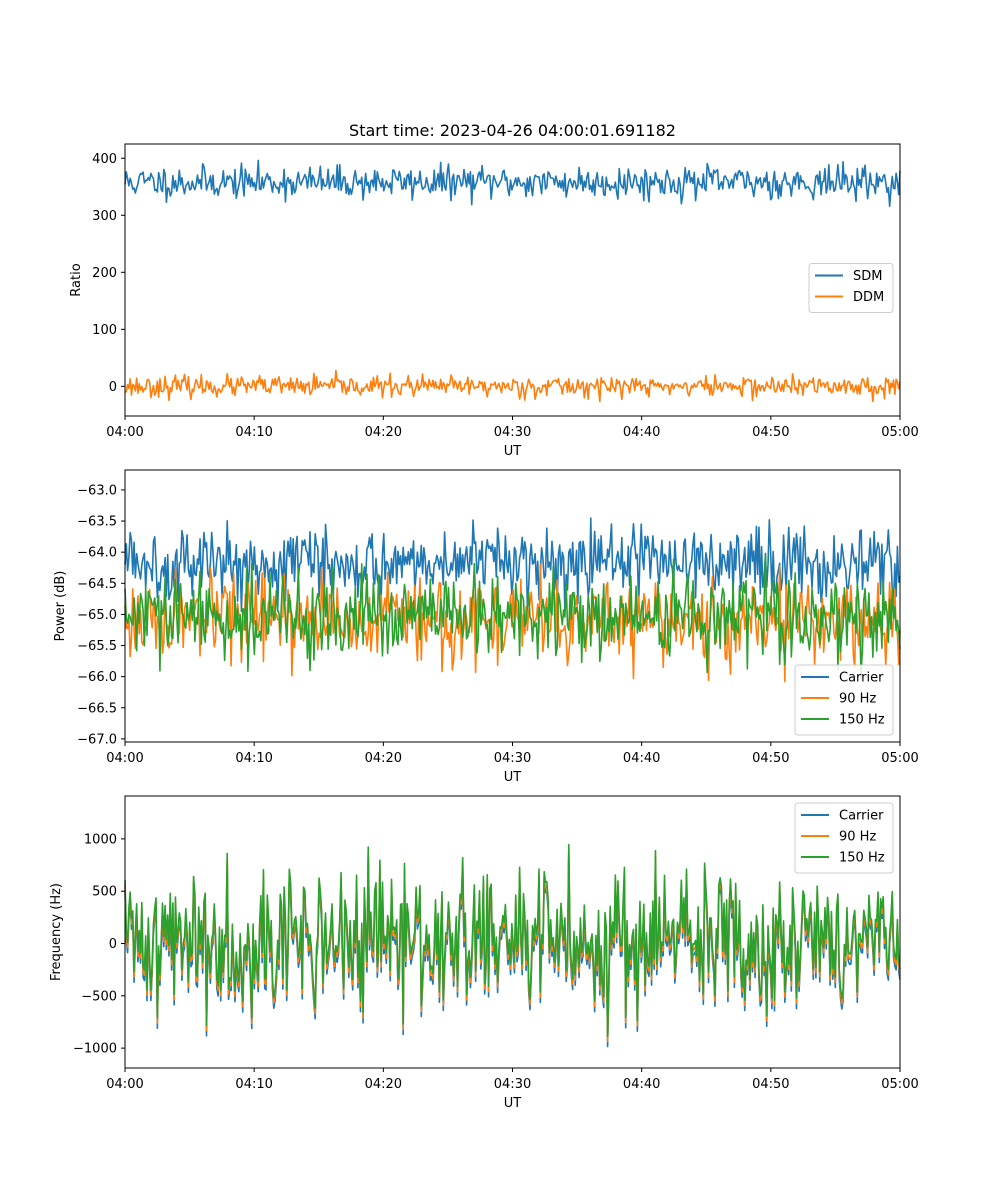 This screenshot has width=1000, height=1200. Describe the element at coordinates (97, 553) in the screenshot. I see `y-tick-label: −64.0` at that location.